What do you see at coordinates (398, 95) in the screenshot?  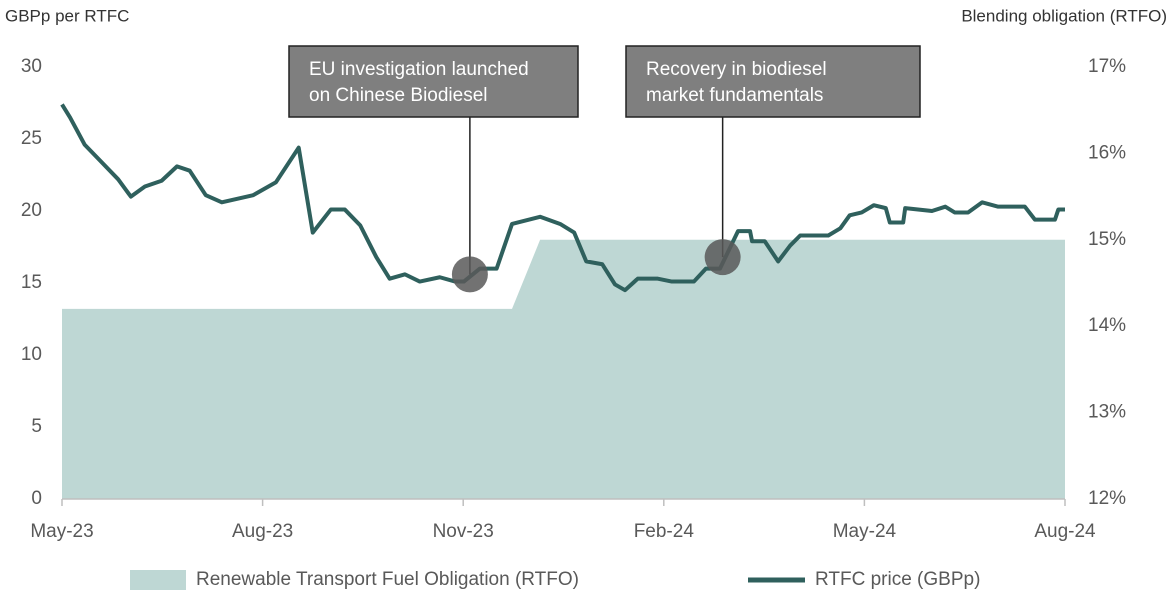 I see `annotation-text: on Chinese Biodiesel` at bounding box center [398, 95].